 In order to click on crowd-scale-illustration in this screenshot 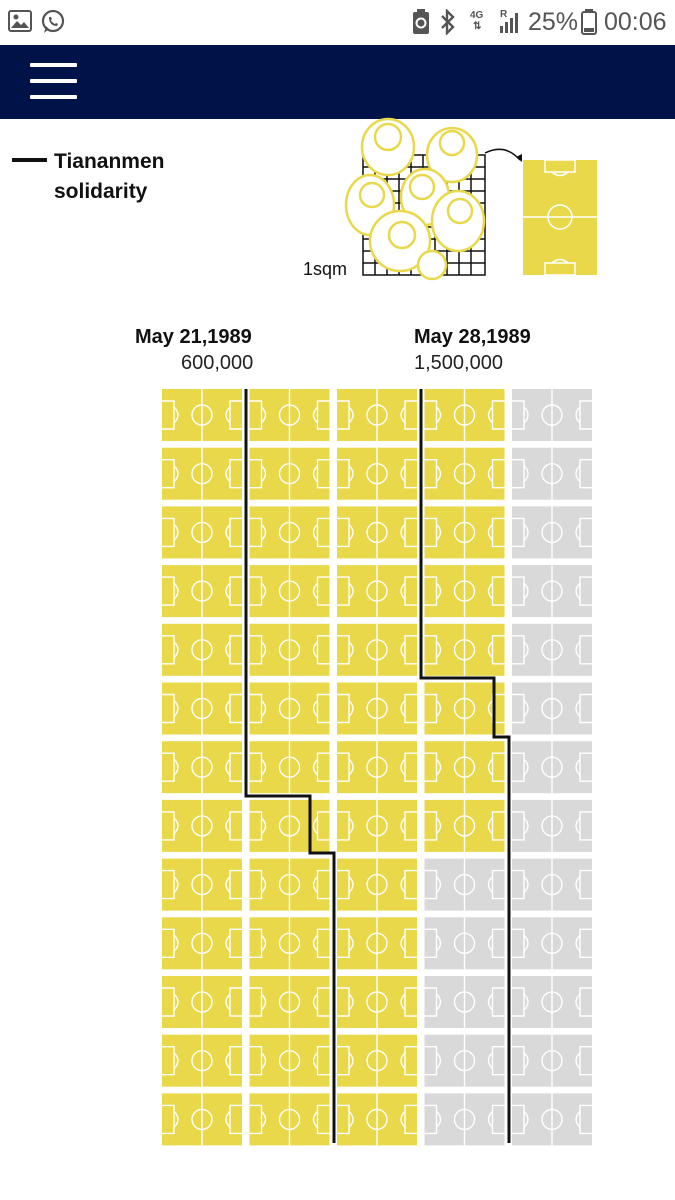, I will do `click(470, 199)`.